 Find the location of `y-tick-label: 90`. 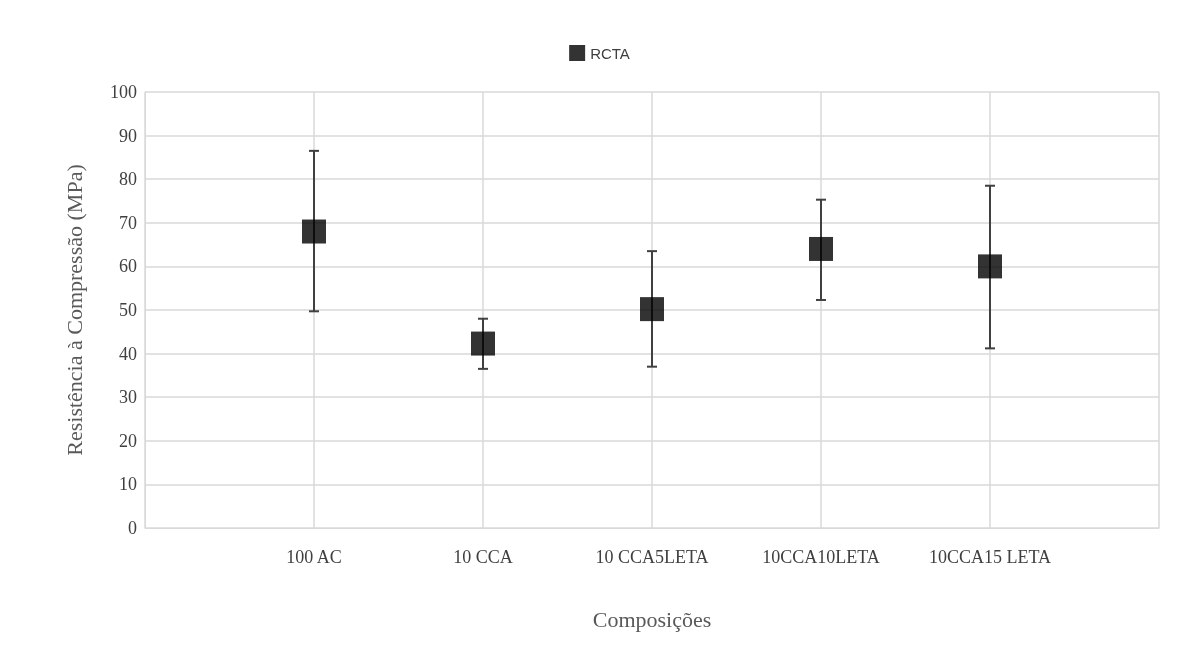

y-tick-label: 90 is located at coordinates (128, 135).